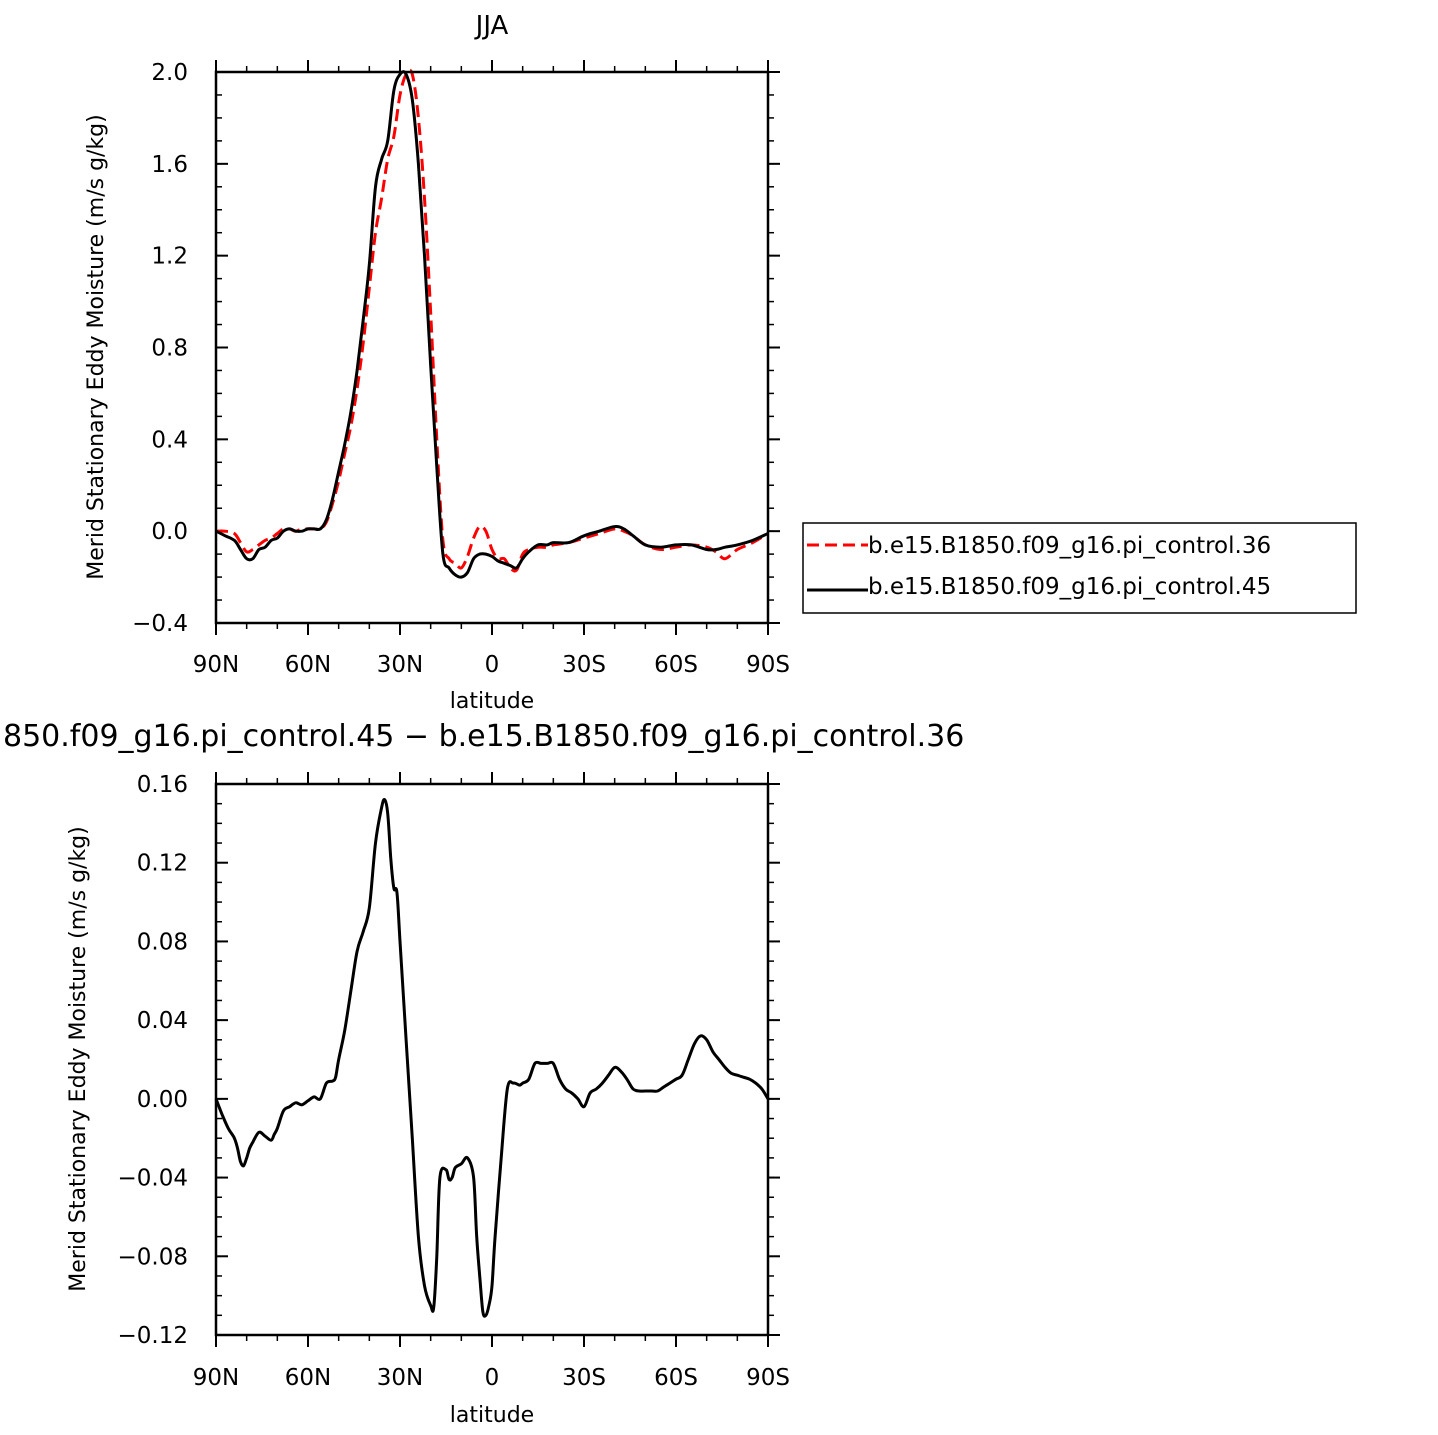 The image size is (1438, 1435). What do you see at coordinates (676, 1378) in the screenshot?
I see `bottom-x-tick-label: 60S` at bounding box center [676, 1378].